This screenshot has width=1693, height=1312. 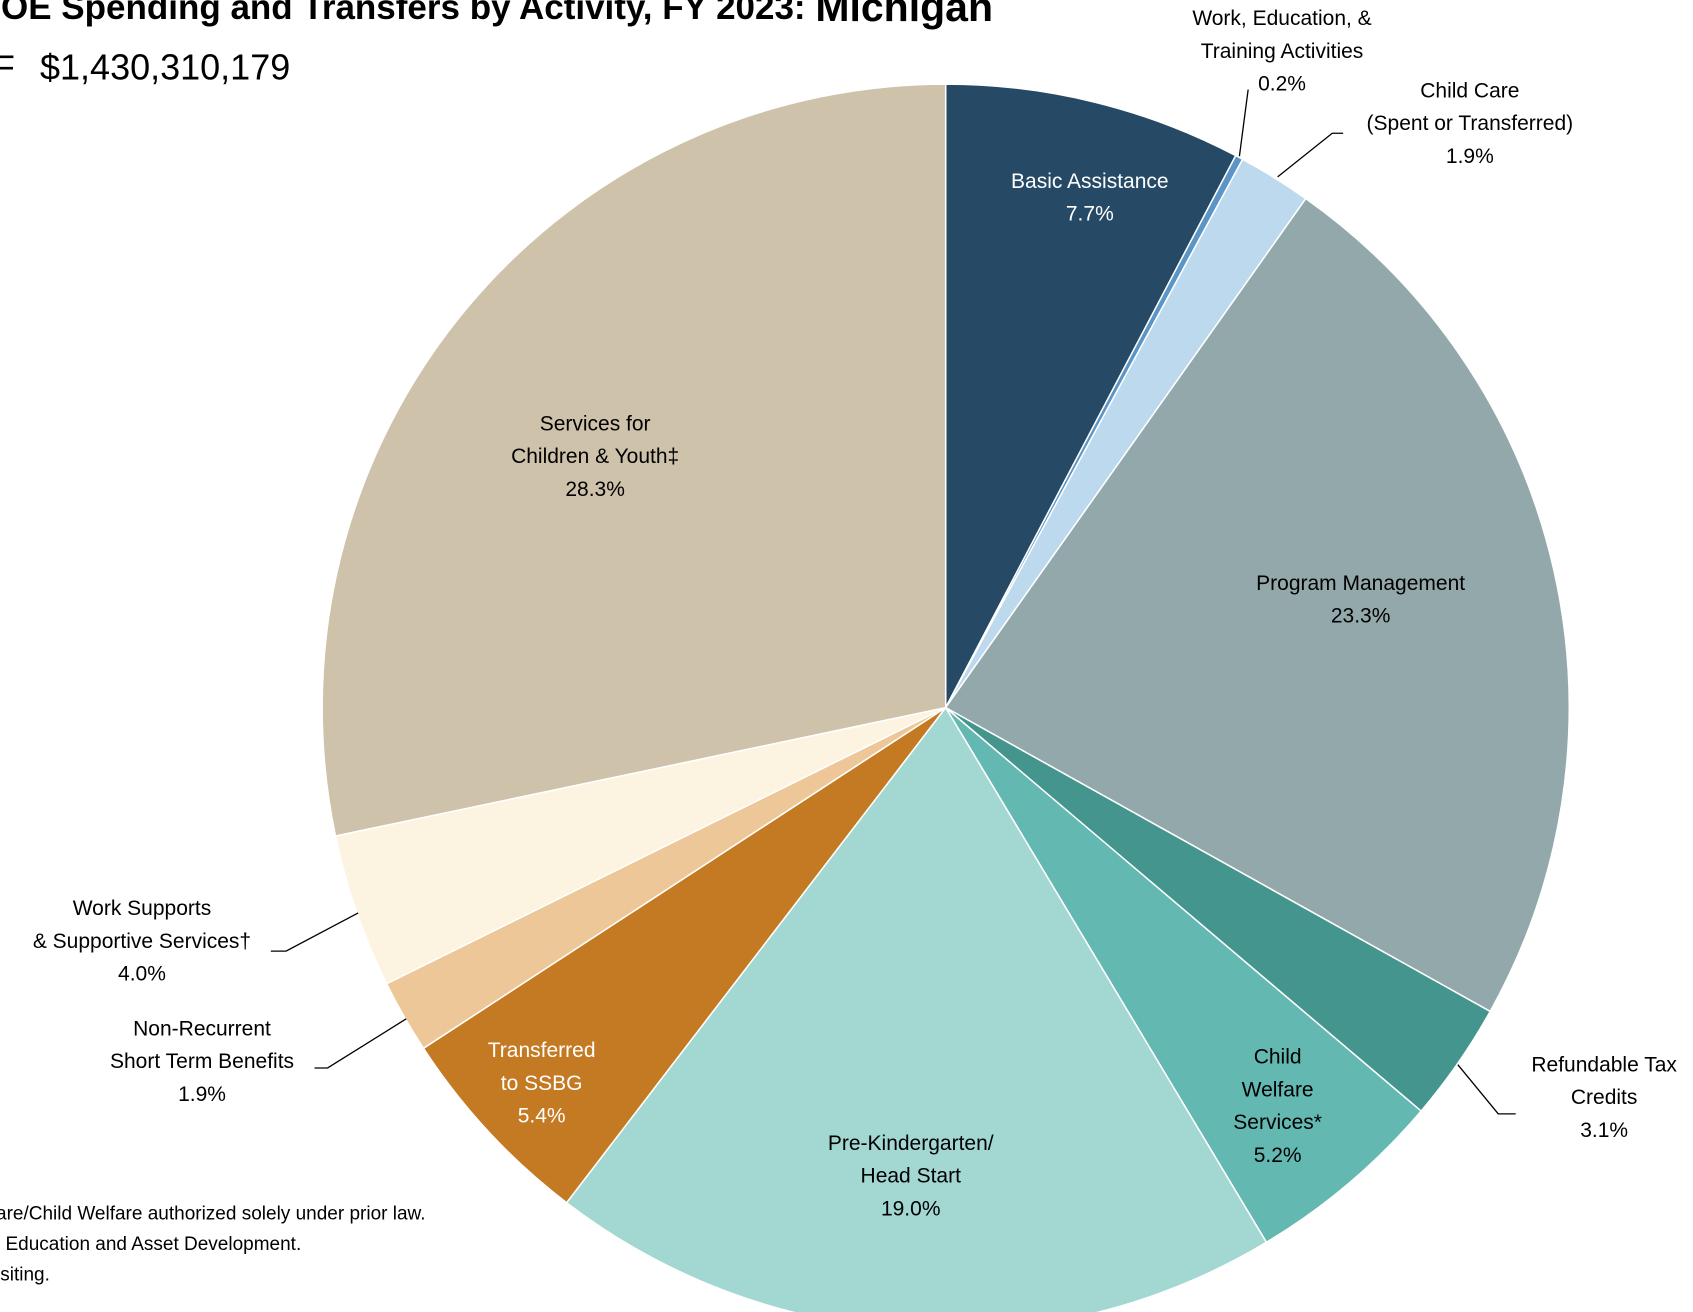 I want to click on slice-label: & Supportive Services†, so click(x=142, y=941).